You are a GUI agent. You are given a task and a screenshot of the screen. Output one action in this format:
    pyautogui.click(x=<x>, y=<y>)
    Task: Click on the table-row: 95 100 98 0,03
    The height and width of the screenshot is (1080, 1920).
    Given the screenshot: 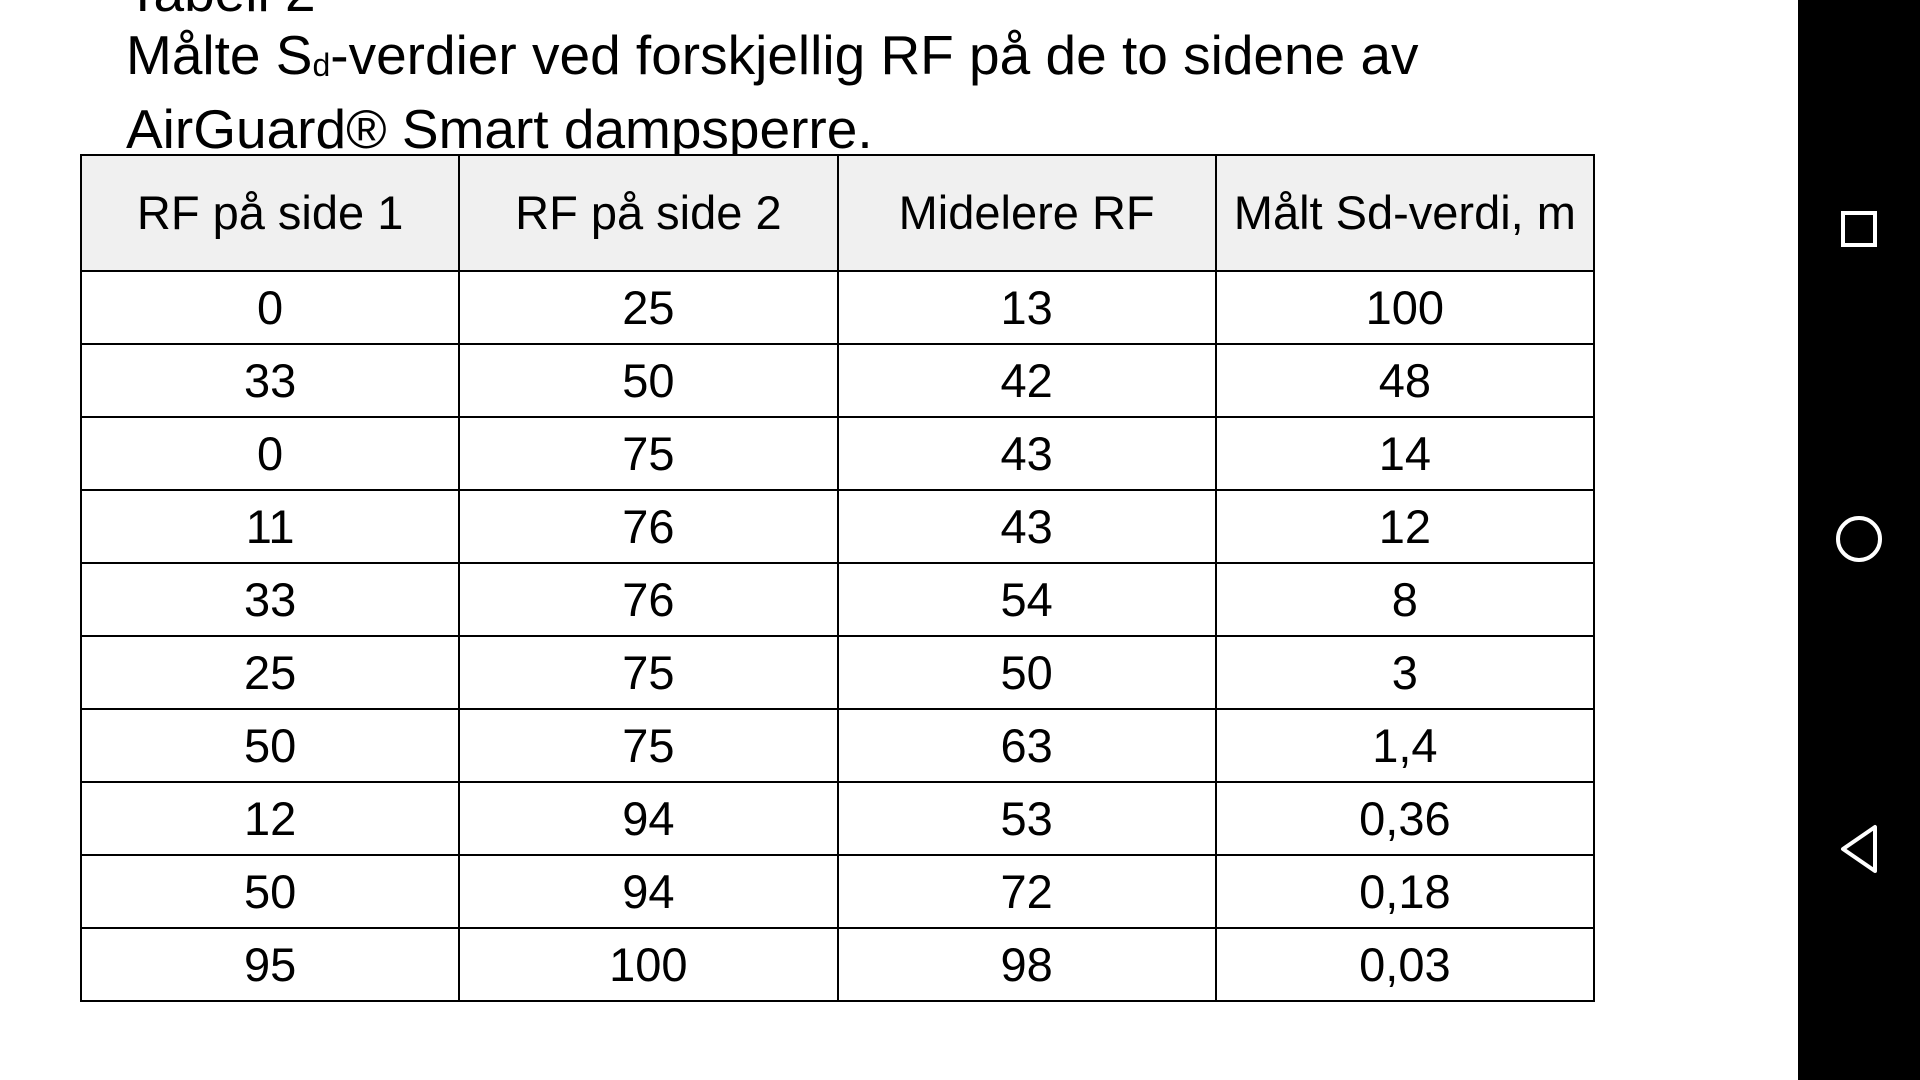 What is the action you would take?
    pyautogui.click(x=837, y=964)
    